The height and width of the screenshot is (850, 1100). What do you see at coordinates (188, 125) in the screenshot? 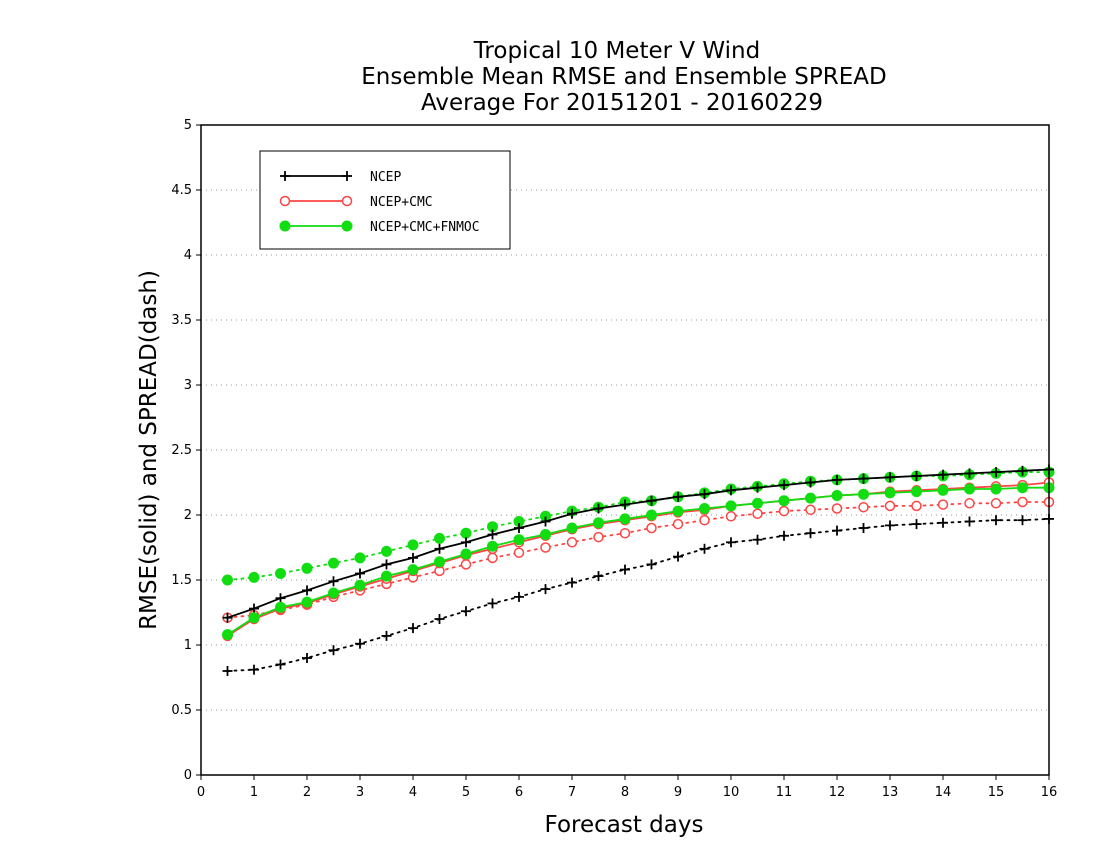
I see `y-tick-label: 5` at bounding box center [188, 125].